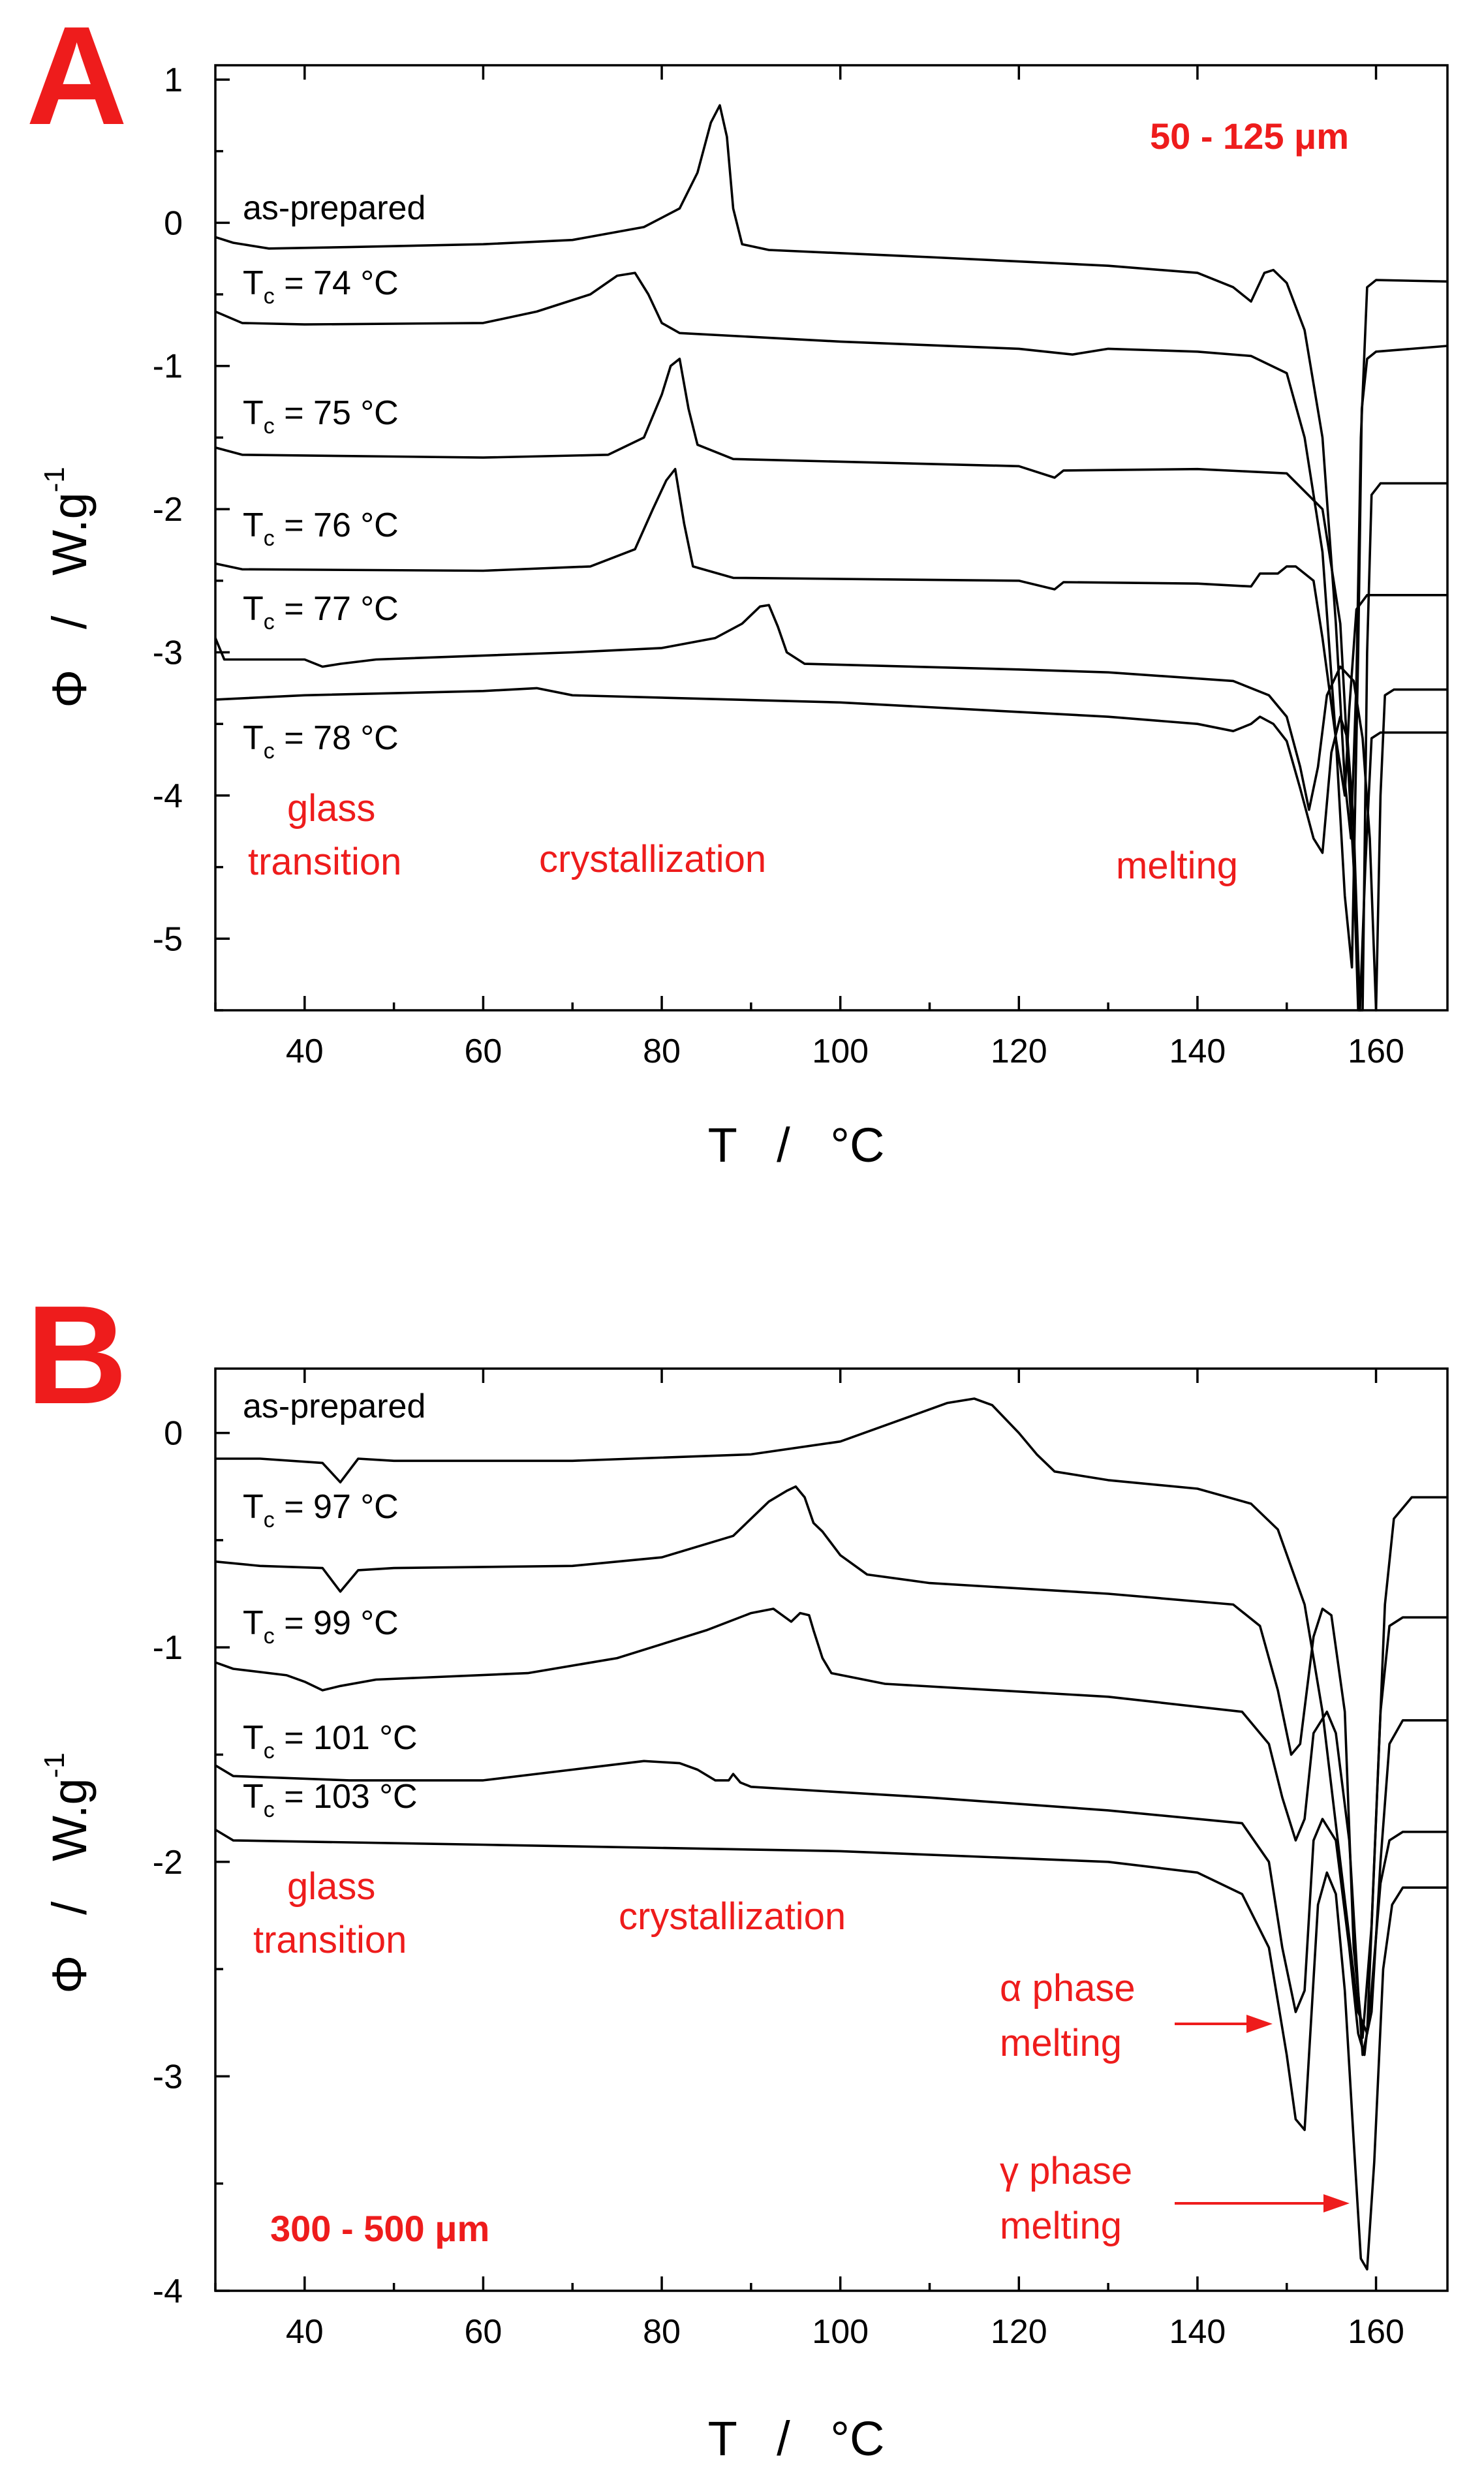 This screenshot has height=2467, width=1484. I want to click on a-y-tick-label: -2, so click(168, 510).